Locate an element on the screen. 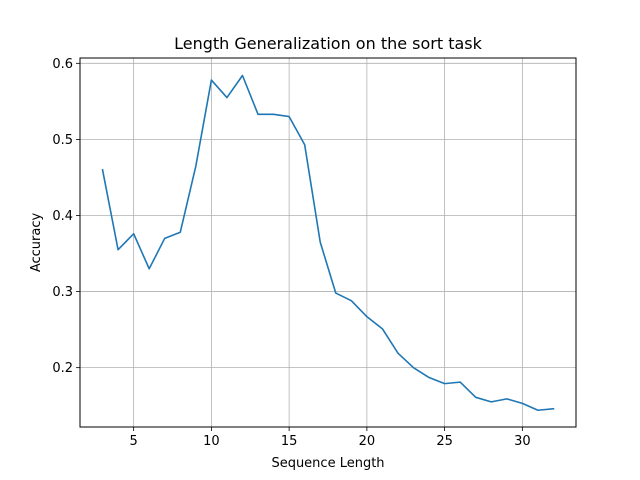  x-tick-label: 30 is located at coordinates (522, 441).